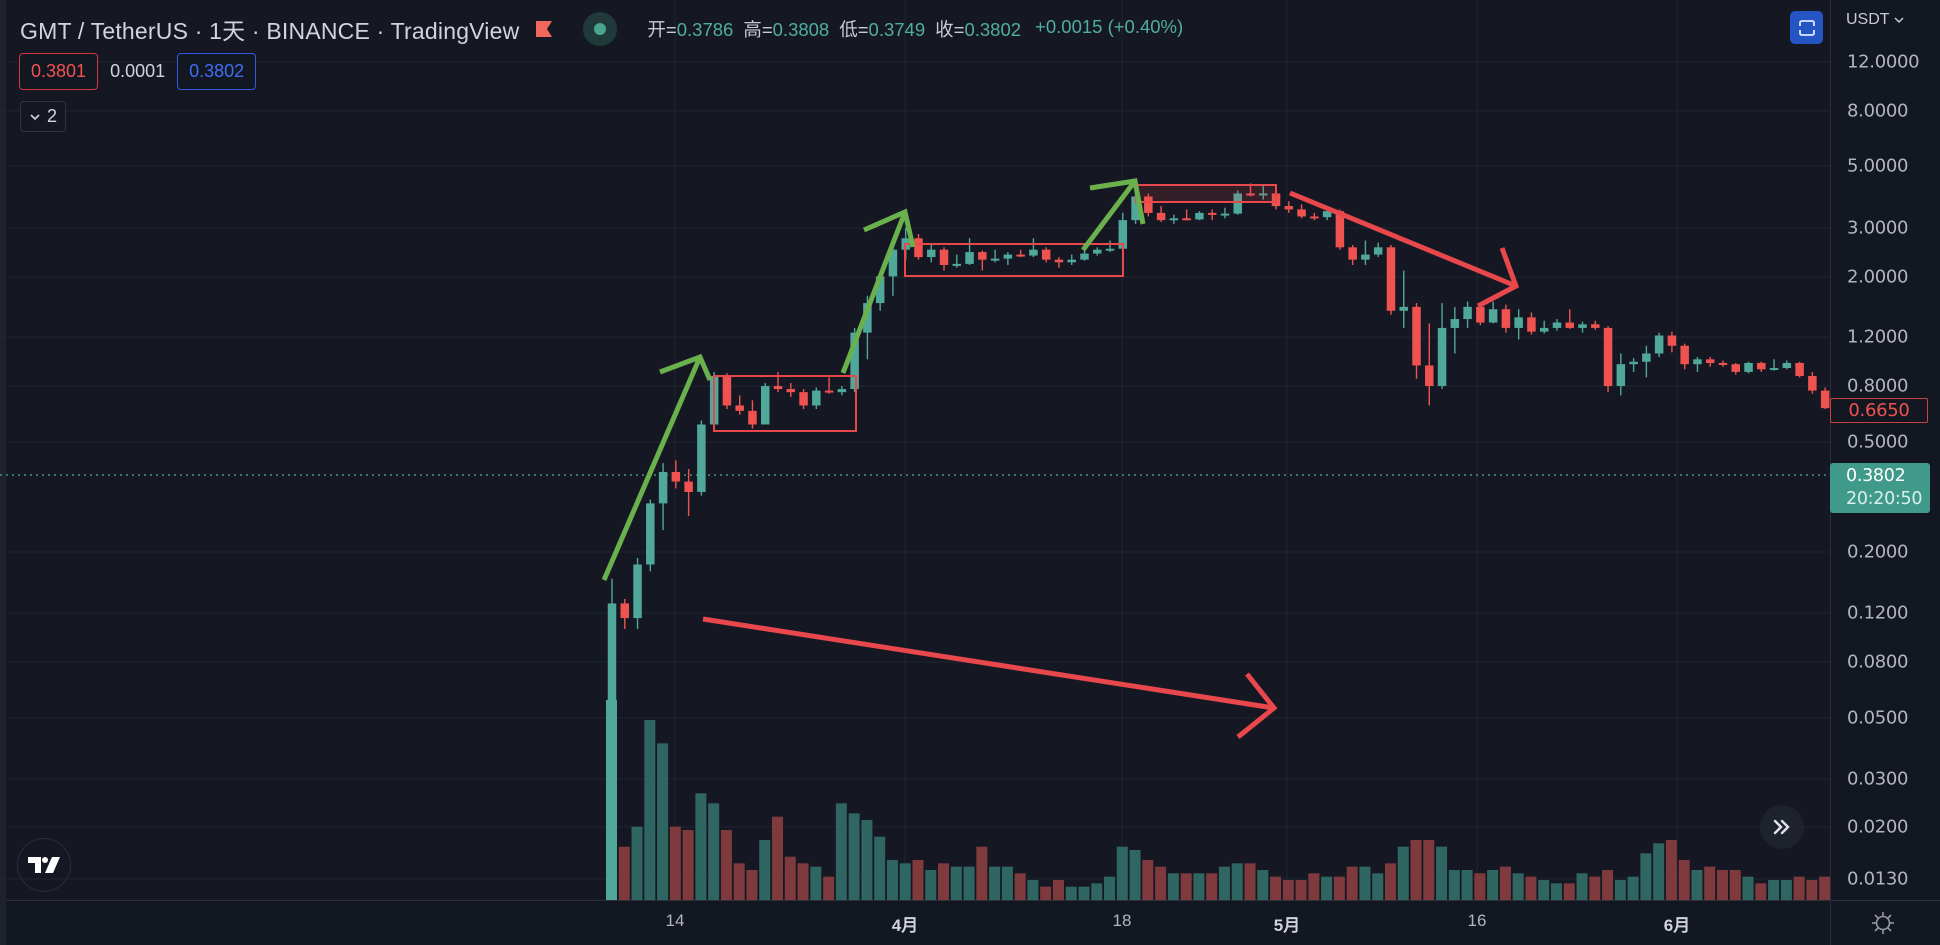 The height and width of the screenshot is (945, 1940). I want to click on live-dot-icon, so click(600, 29).